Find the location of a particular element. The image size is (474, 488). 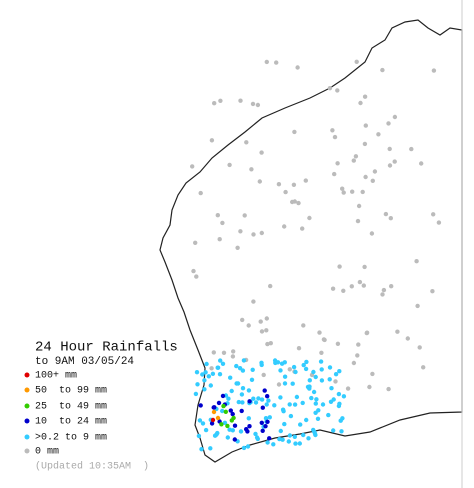

legend-label: 25 to 49 mm is located at coordinates (71, 407).